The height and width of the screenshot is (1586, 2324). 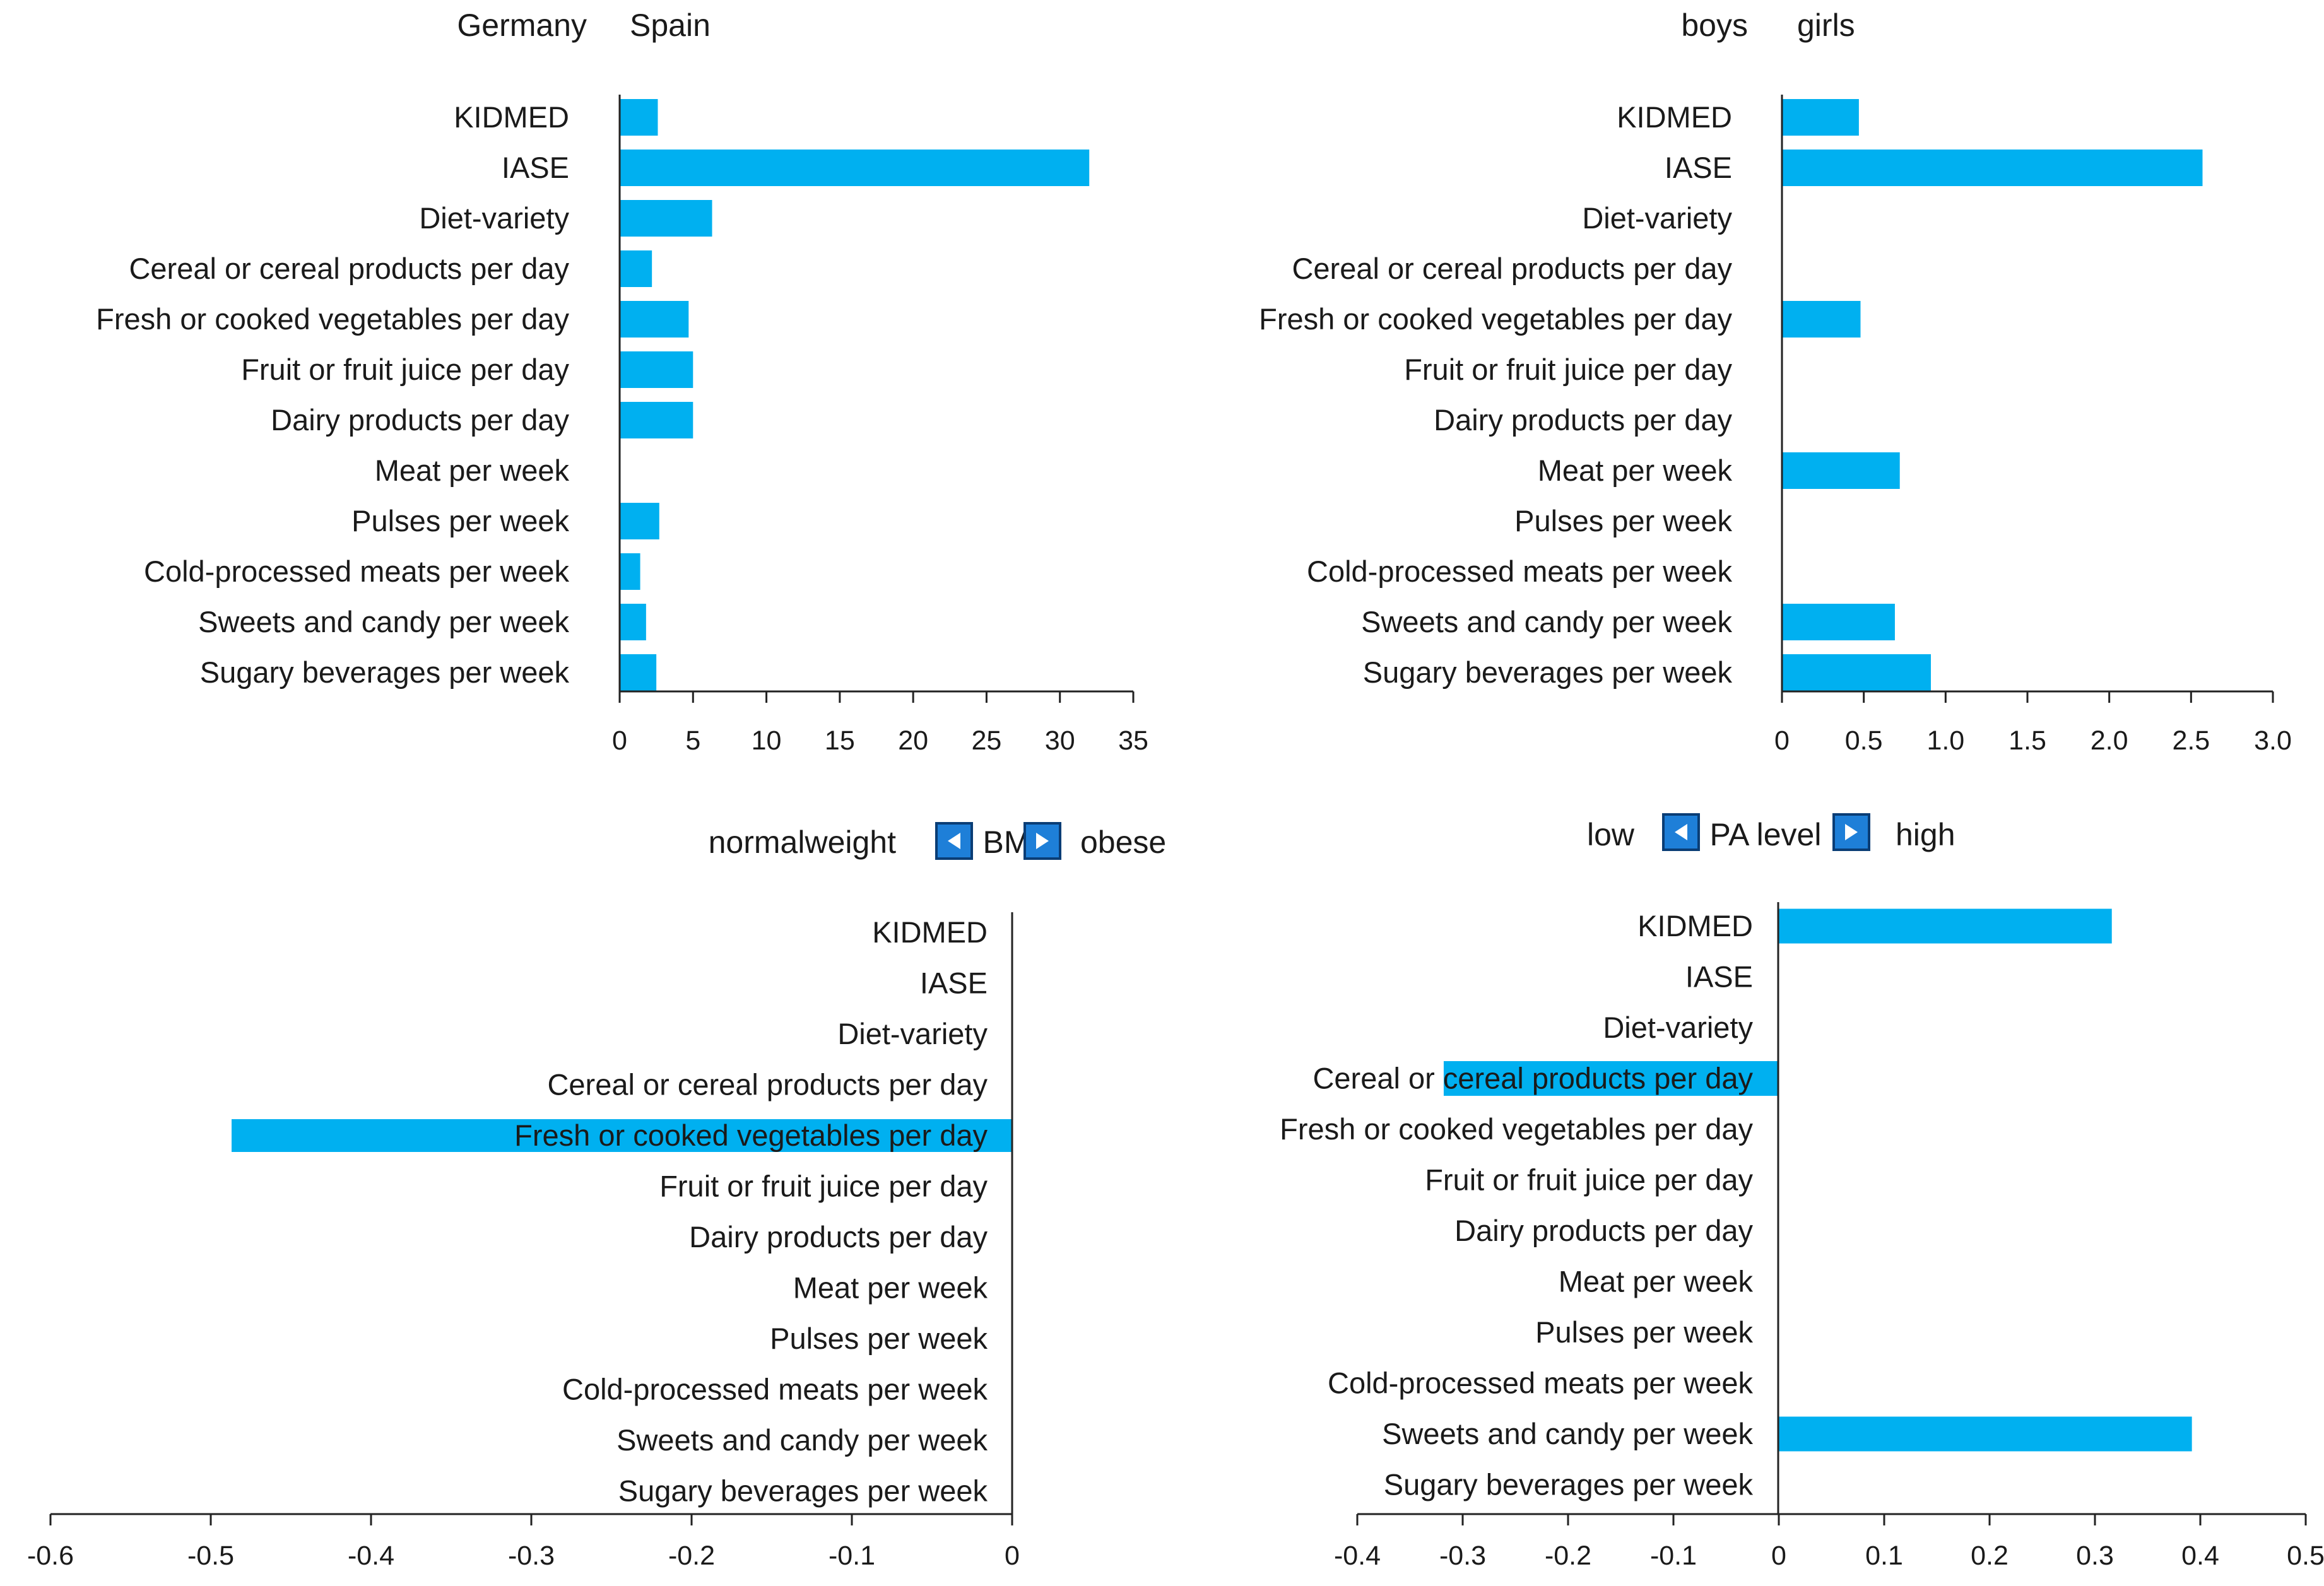 What do you see at coordinates (1826, 25) in the screenshot?
I see `header-right-label: girls` at bounding box center [1826, 25].